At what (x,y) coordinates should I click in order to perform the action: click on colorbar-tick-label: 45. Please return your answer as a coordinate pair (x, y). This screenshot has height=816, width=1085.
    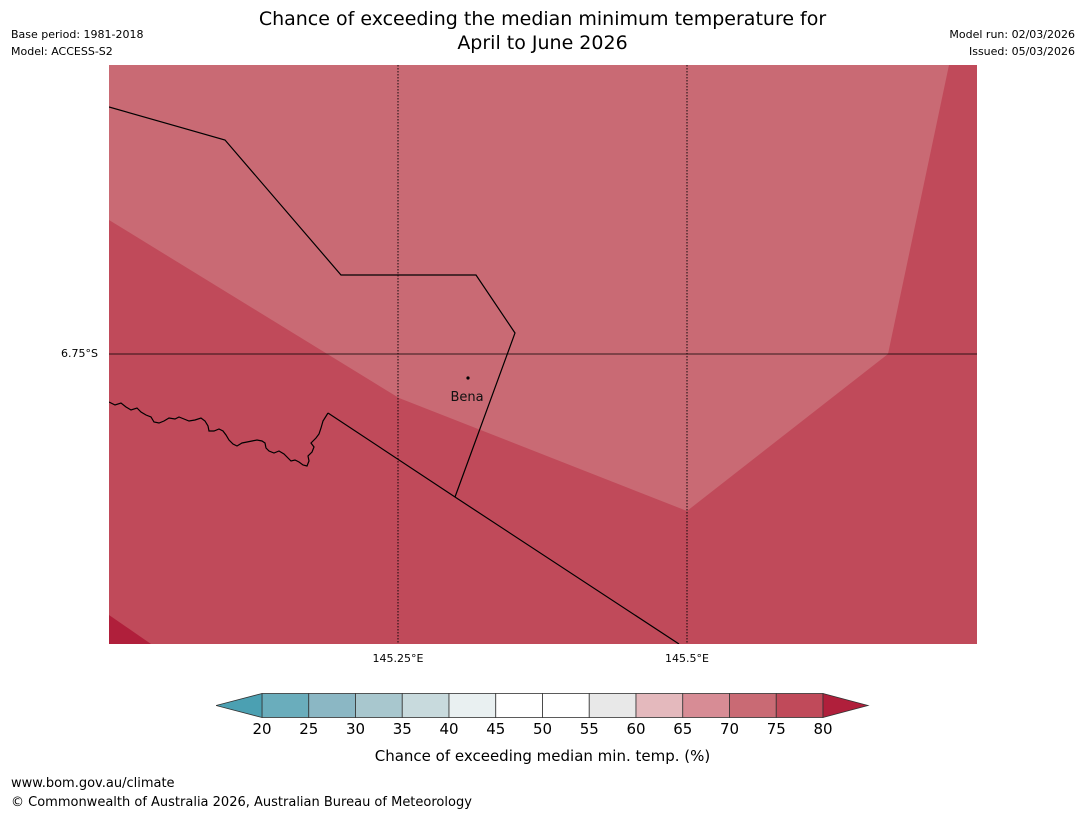
    Looking at the image, I should click on (496, 729).